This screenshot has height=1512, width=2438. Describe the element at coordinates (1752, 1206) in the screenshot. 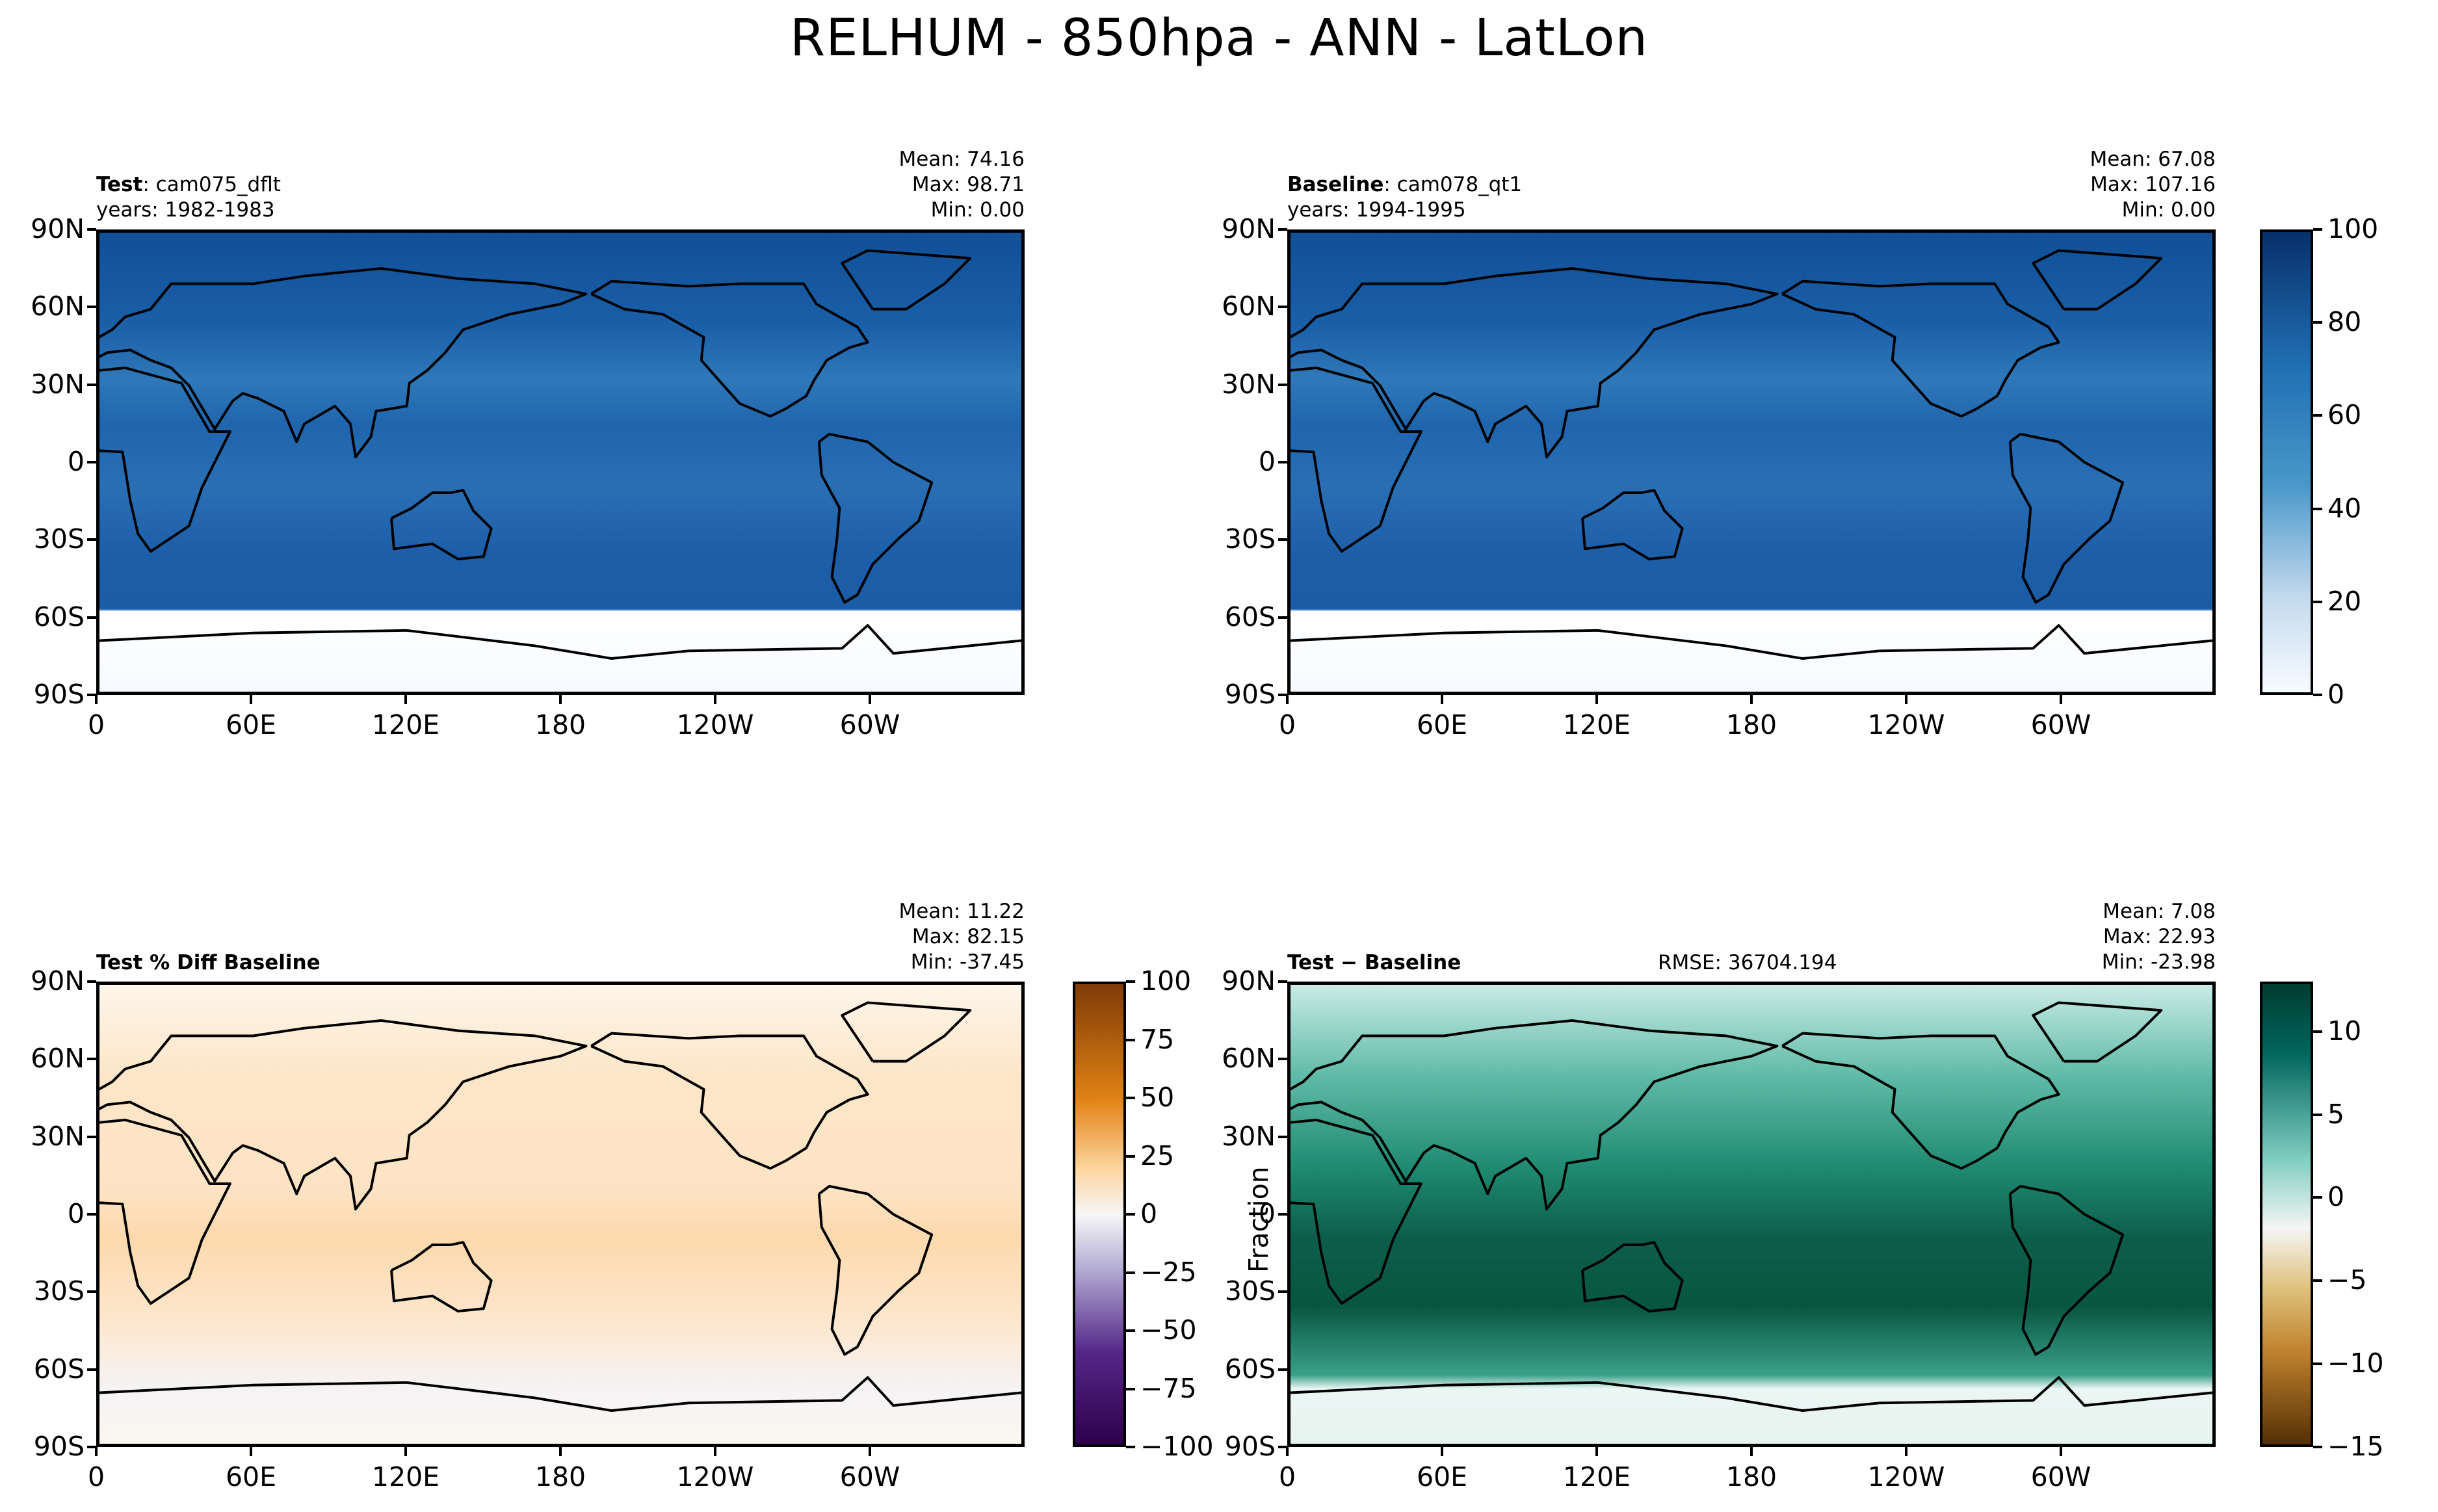

I see `coastlines` at that location.